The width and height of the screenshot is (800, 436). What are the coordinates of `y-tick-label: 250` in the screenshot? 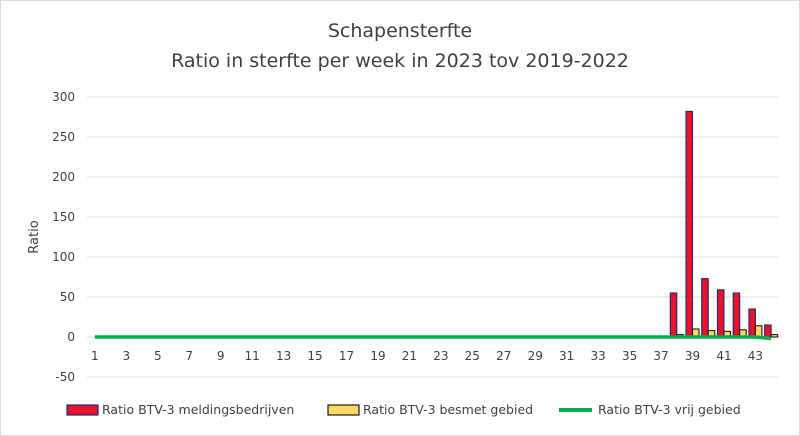 It's located at (63, 137).